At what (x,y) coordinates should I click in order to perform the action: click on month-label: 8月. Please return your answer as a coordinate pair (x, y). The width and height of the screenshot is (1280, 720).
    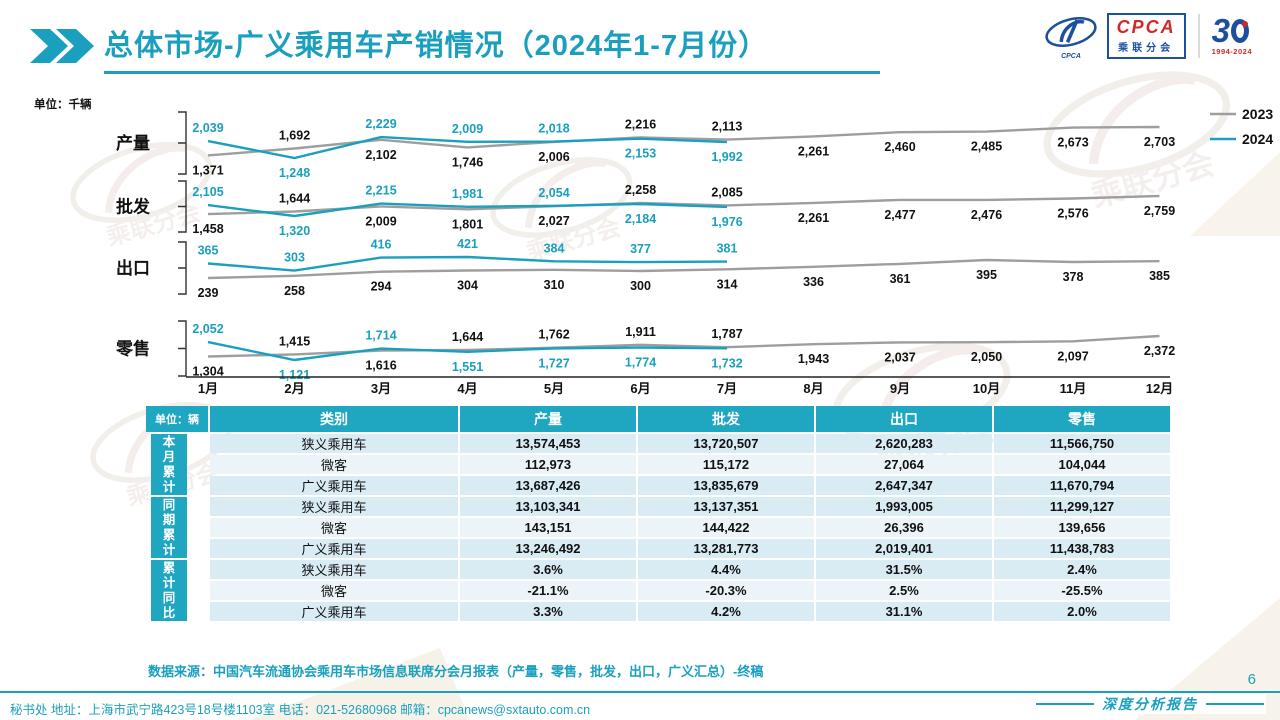
    Looking at the image, I should click on (813, 388).